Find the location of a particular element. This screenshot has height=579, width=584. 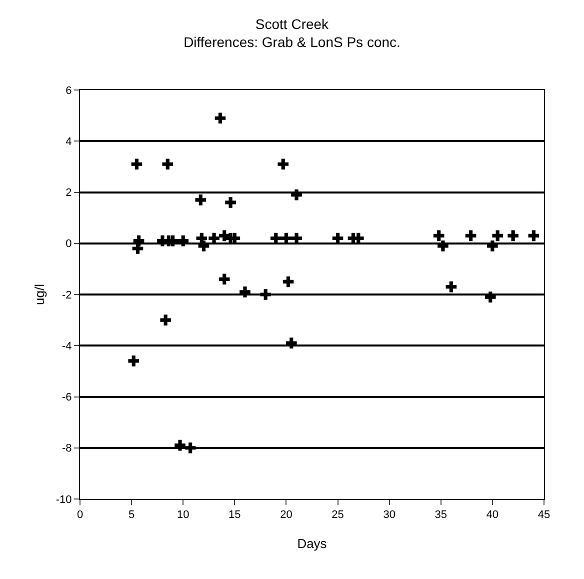

y-tick-label: -6 is located at coordinates (67, 398).